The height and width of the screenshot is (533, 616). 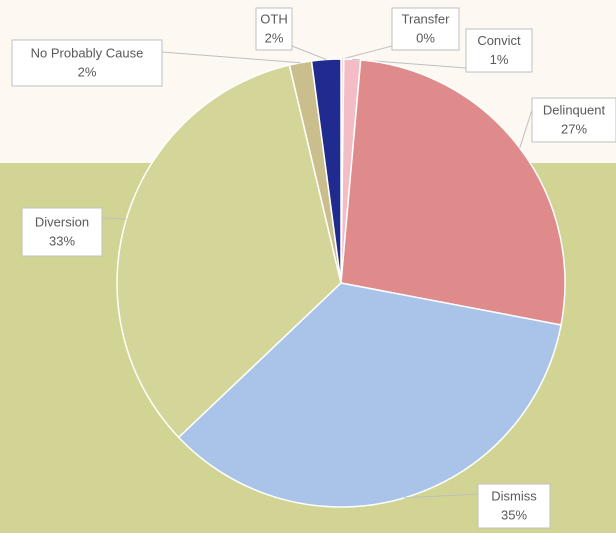 What do you see at coordinates (87, 52) in the screenshot?
I see `slice-label: No Probably Cause` at bounding box center [87, 52].